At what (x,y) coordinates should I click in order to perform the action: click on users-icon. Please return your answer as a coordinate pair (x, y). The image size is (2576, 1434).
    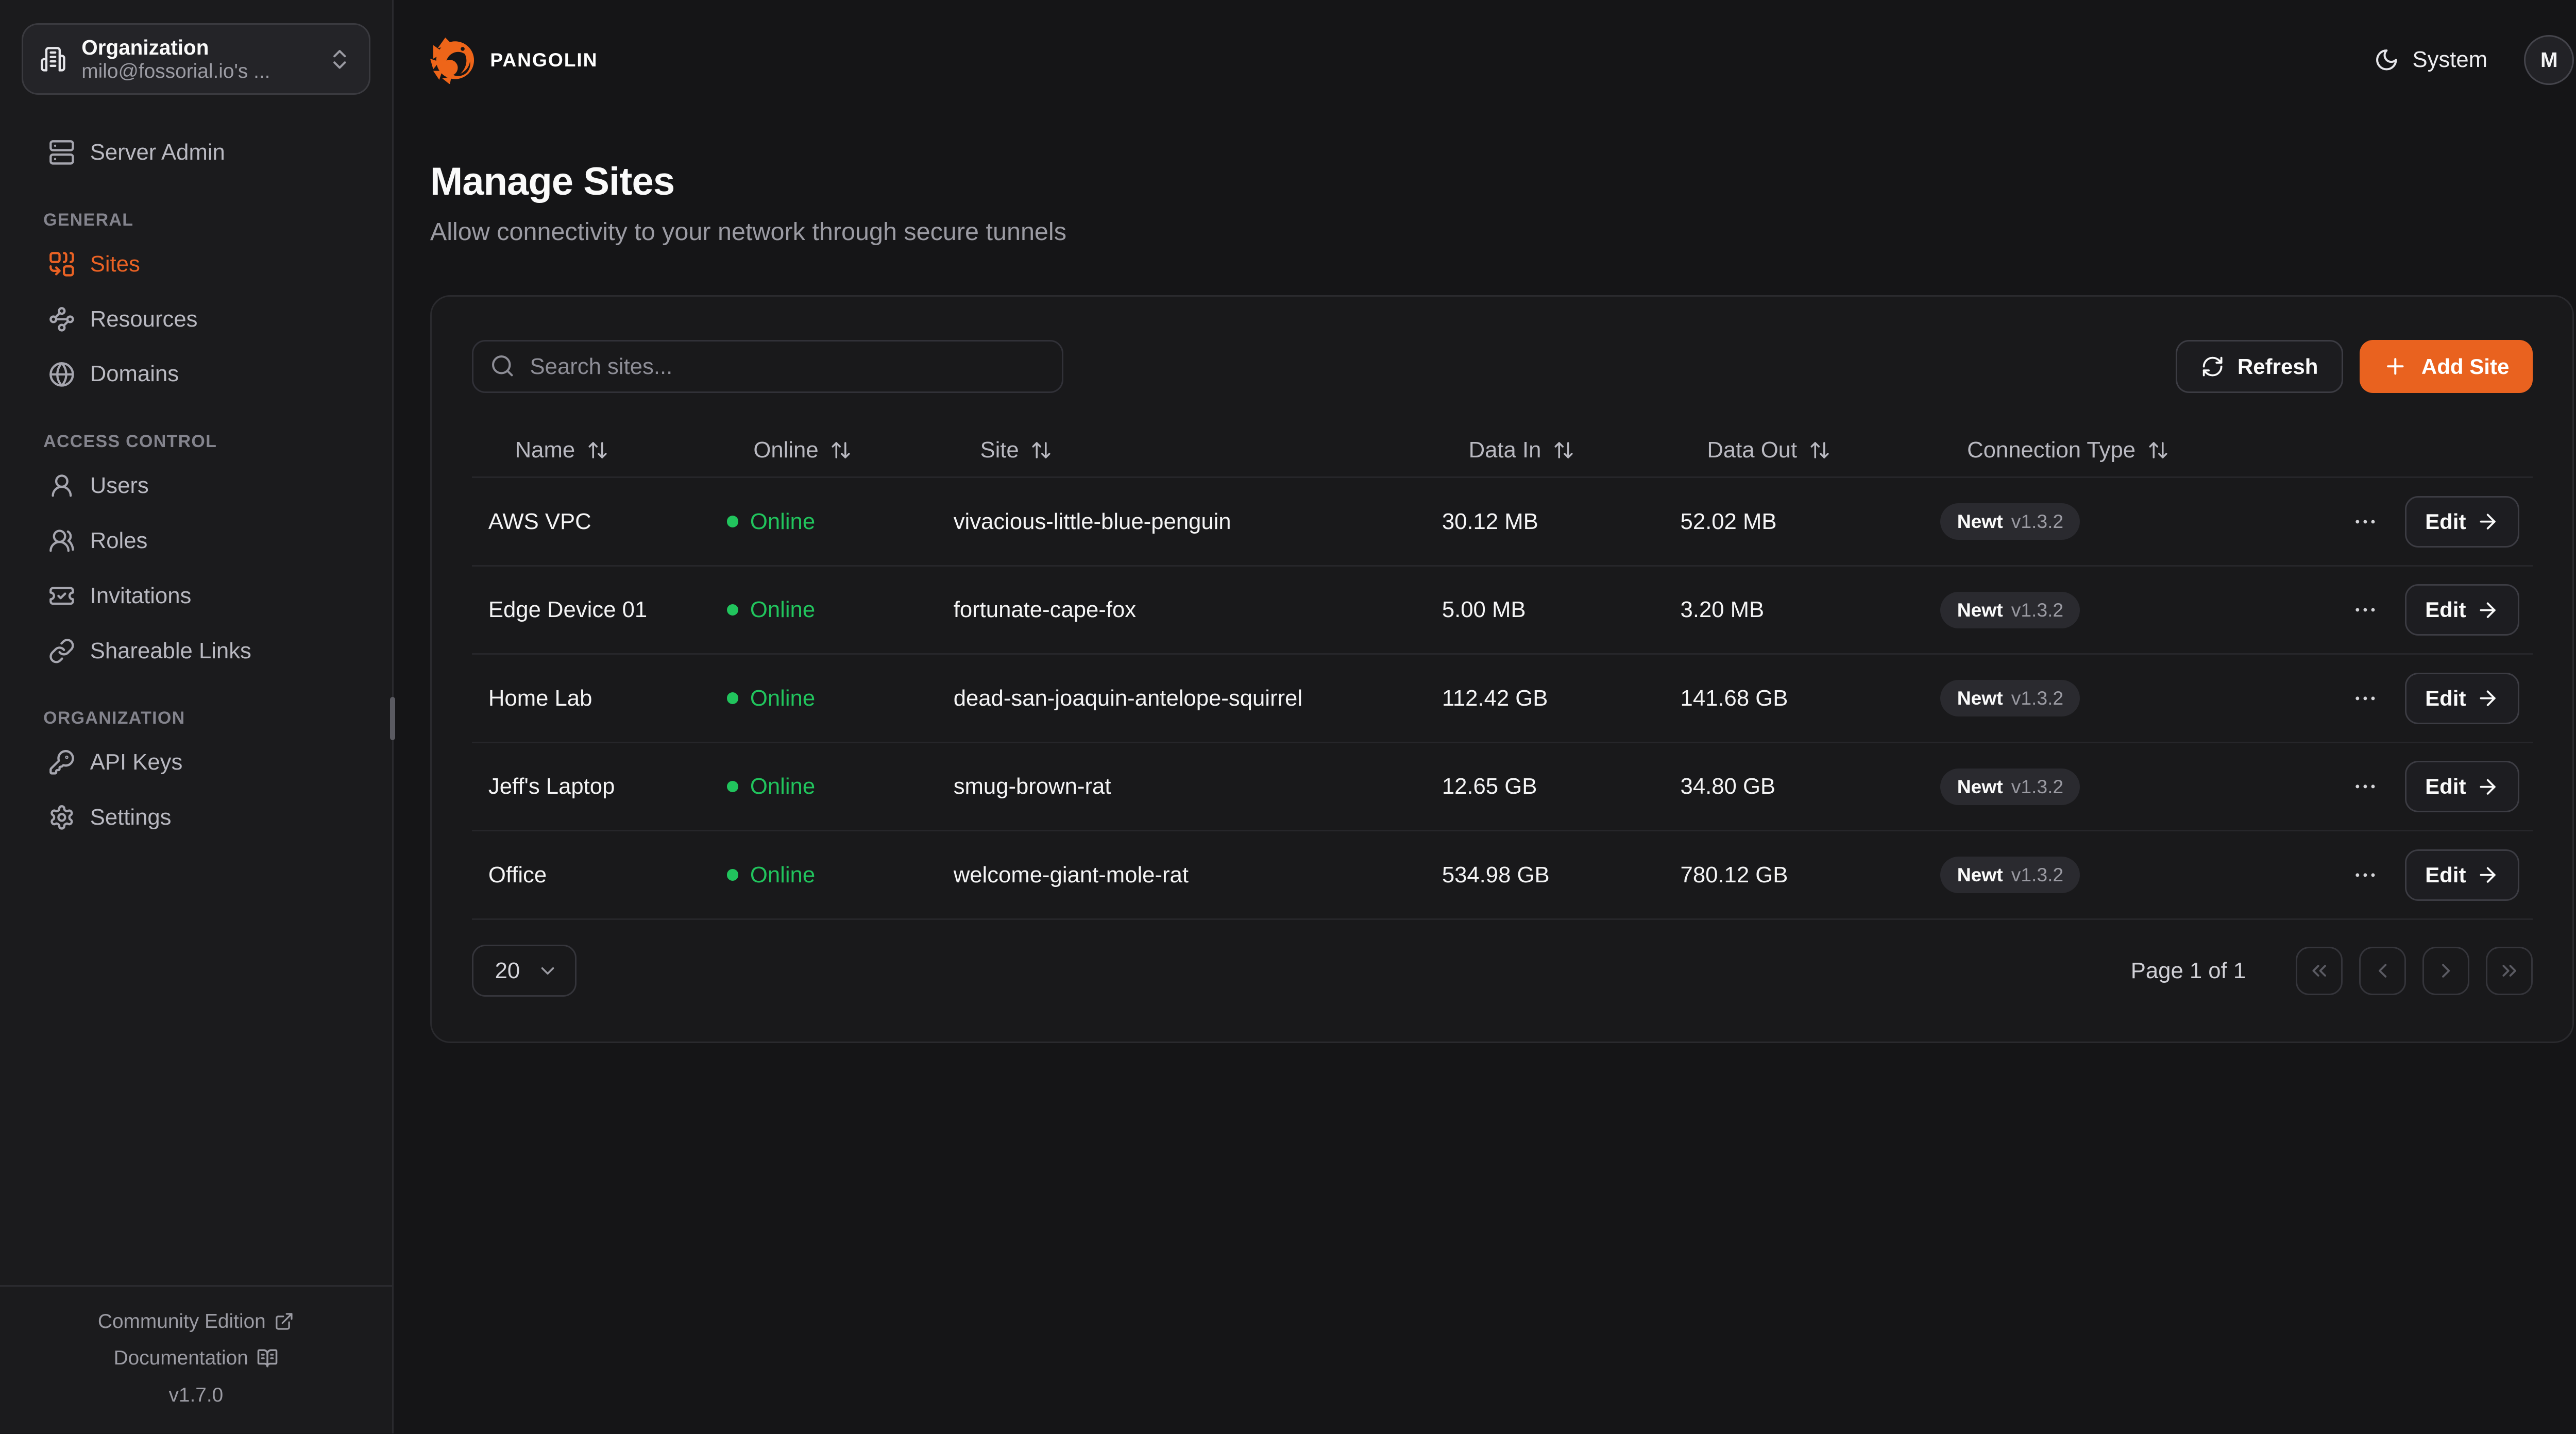
    Looking at the image, I should click on (61, 540).